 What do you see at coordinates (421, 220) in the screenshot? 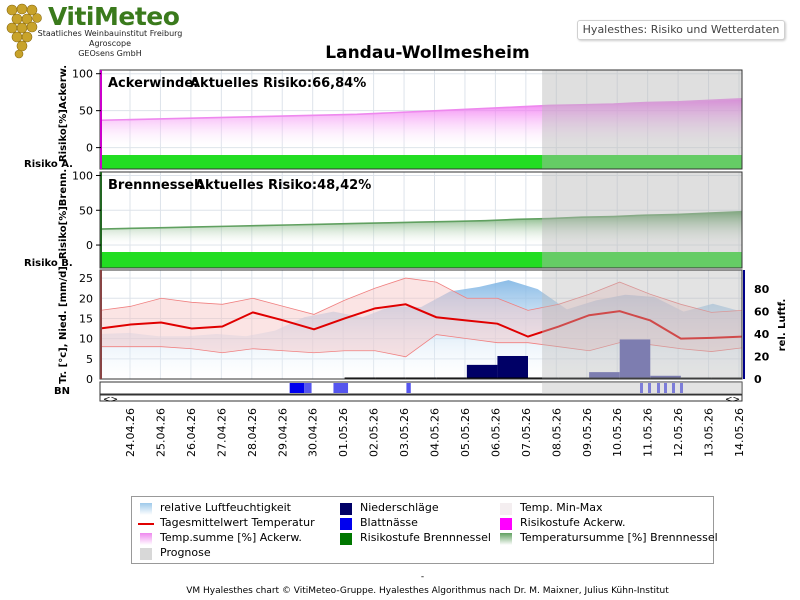
I see `brennnessel-temp-sum-line` at bounding box center [421, 220].